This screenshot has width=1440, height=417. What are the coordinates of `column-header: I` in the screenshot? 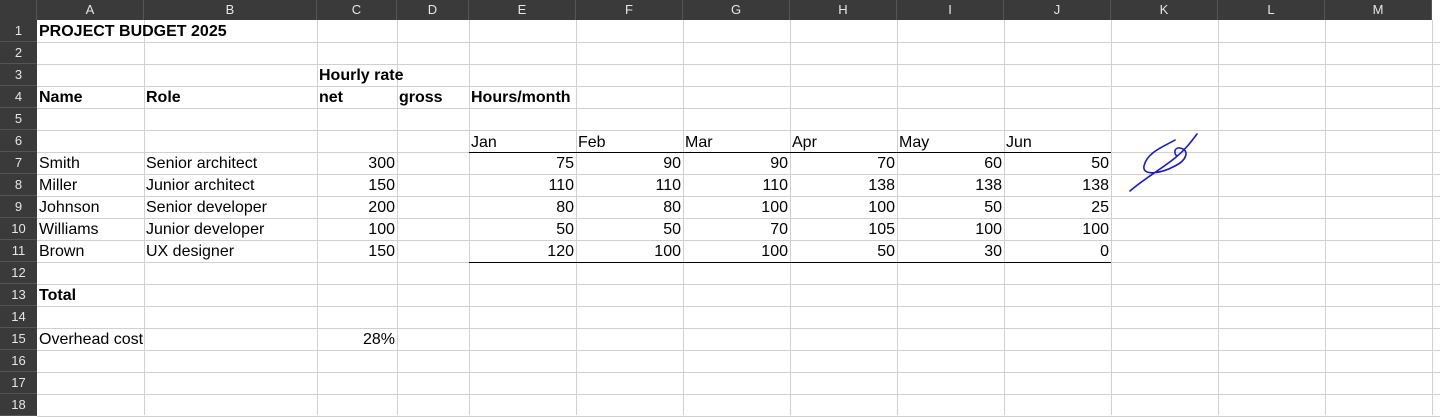 It's located at (950, 10).